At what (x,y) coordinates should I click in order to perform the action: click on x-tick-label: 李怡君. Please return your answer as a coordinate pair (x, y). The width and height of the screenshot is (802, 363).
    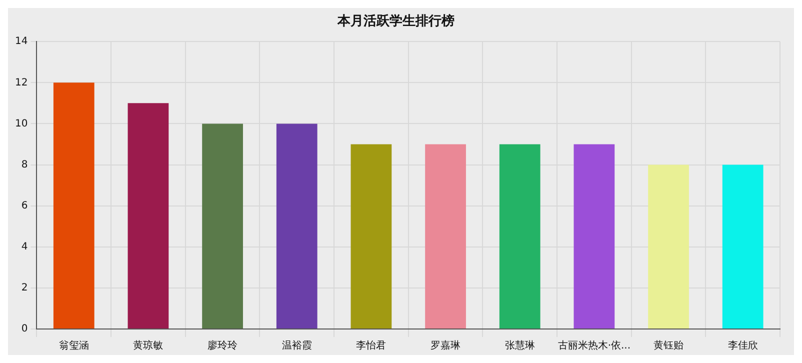
    Looking at the image, I should click on (371, 346).